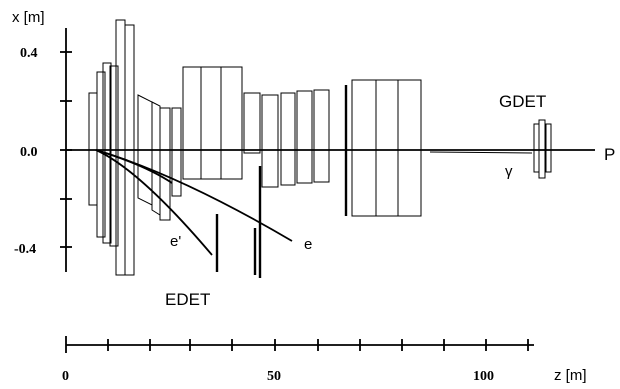  Describe the element at coordinates (194, 213) in the screenshot. I see `electron-trajectories` at that location.